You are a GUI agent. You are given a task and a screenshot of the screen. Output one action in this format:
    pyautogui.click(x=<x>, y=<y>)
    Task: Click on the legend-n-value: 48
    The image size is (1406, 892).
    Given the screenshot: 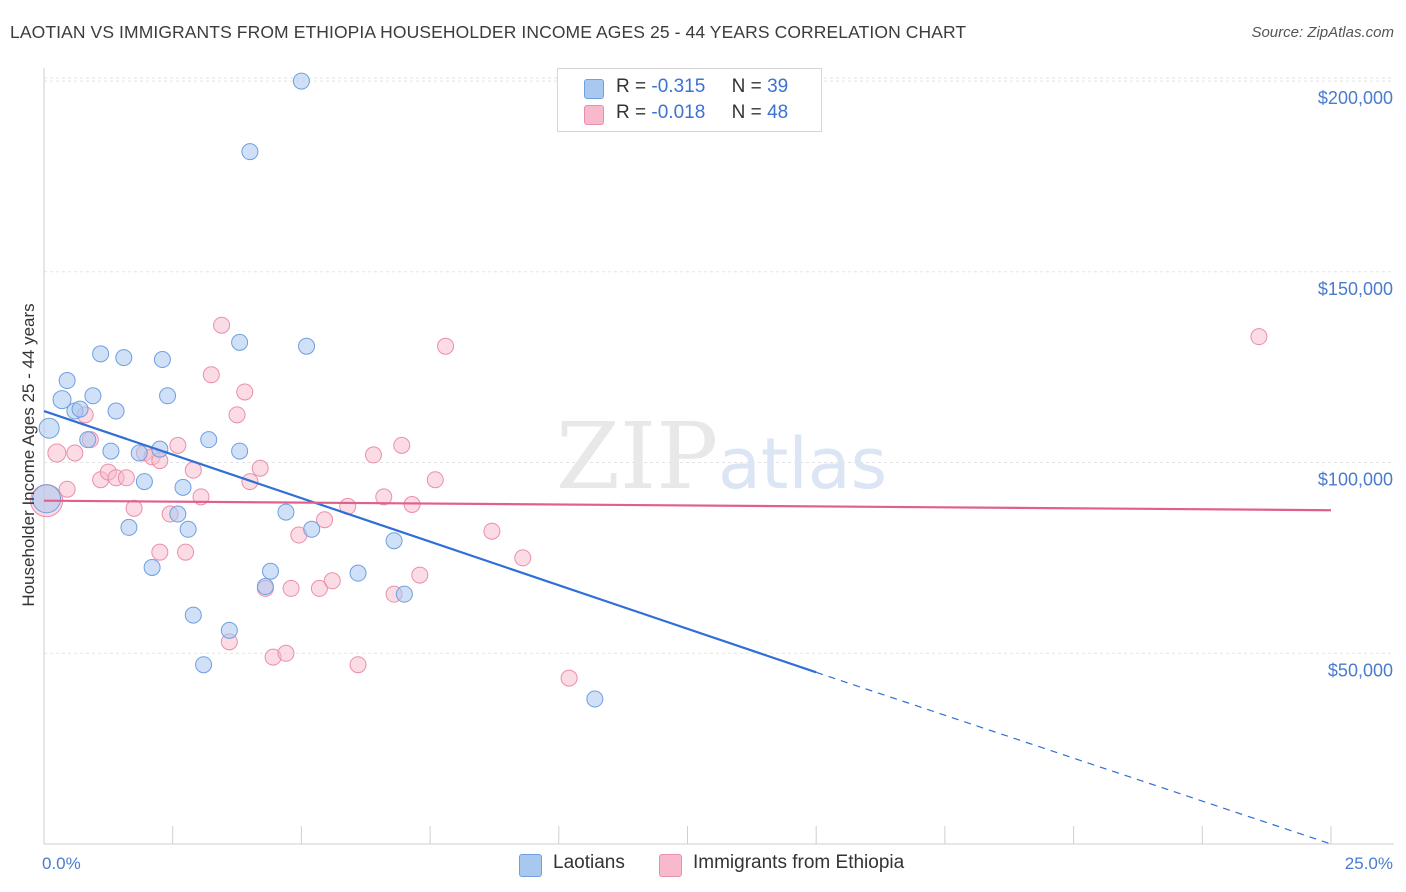 What is the action you would take?
    pyautogui.click(x=778, y=112)
    